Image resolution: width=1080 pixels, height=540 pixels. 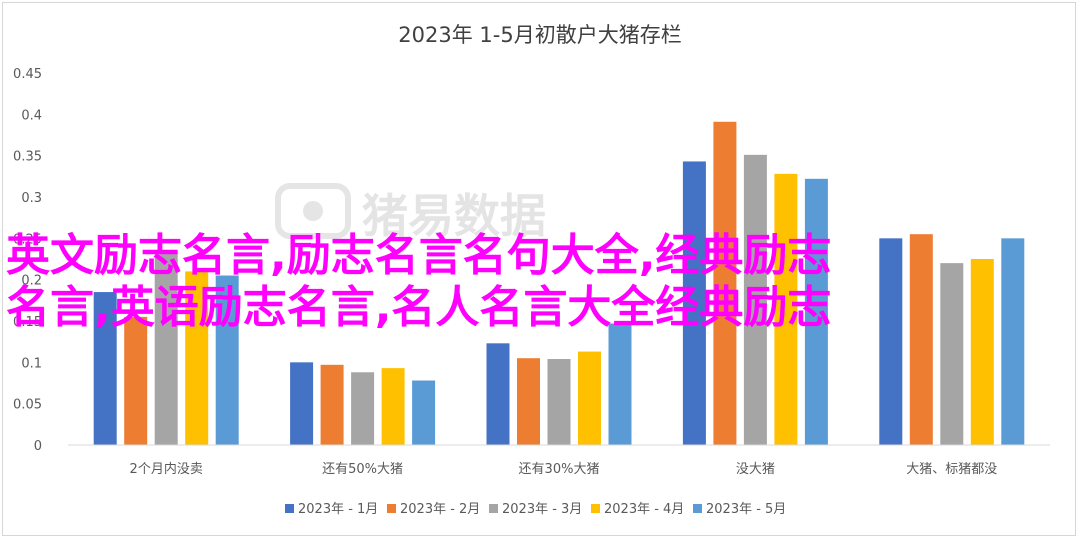 I want to click on x-tick-label: 没大猪, so click(x=755, y=469).